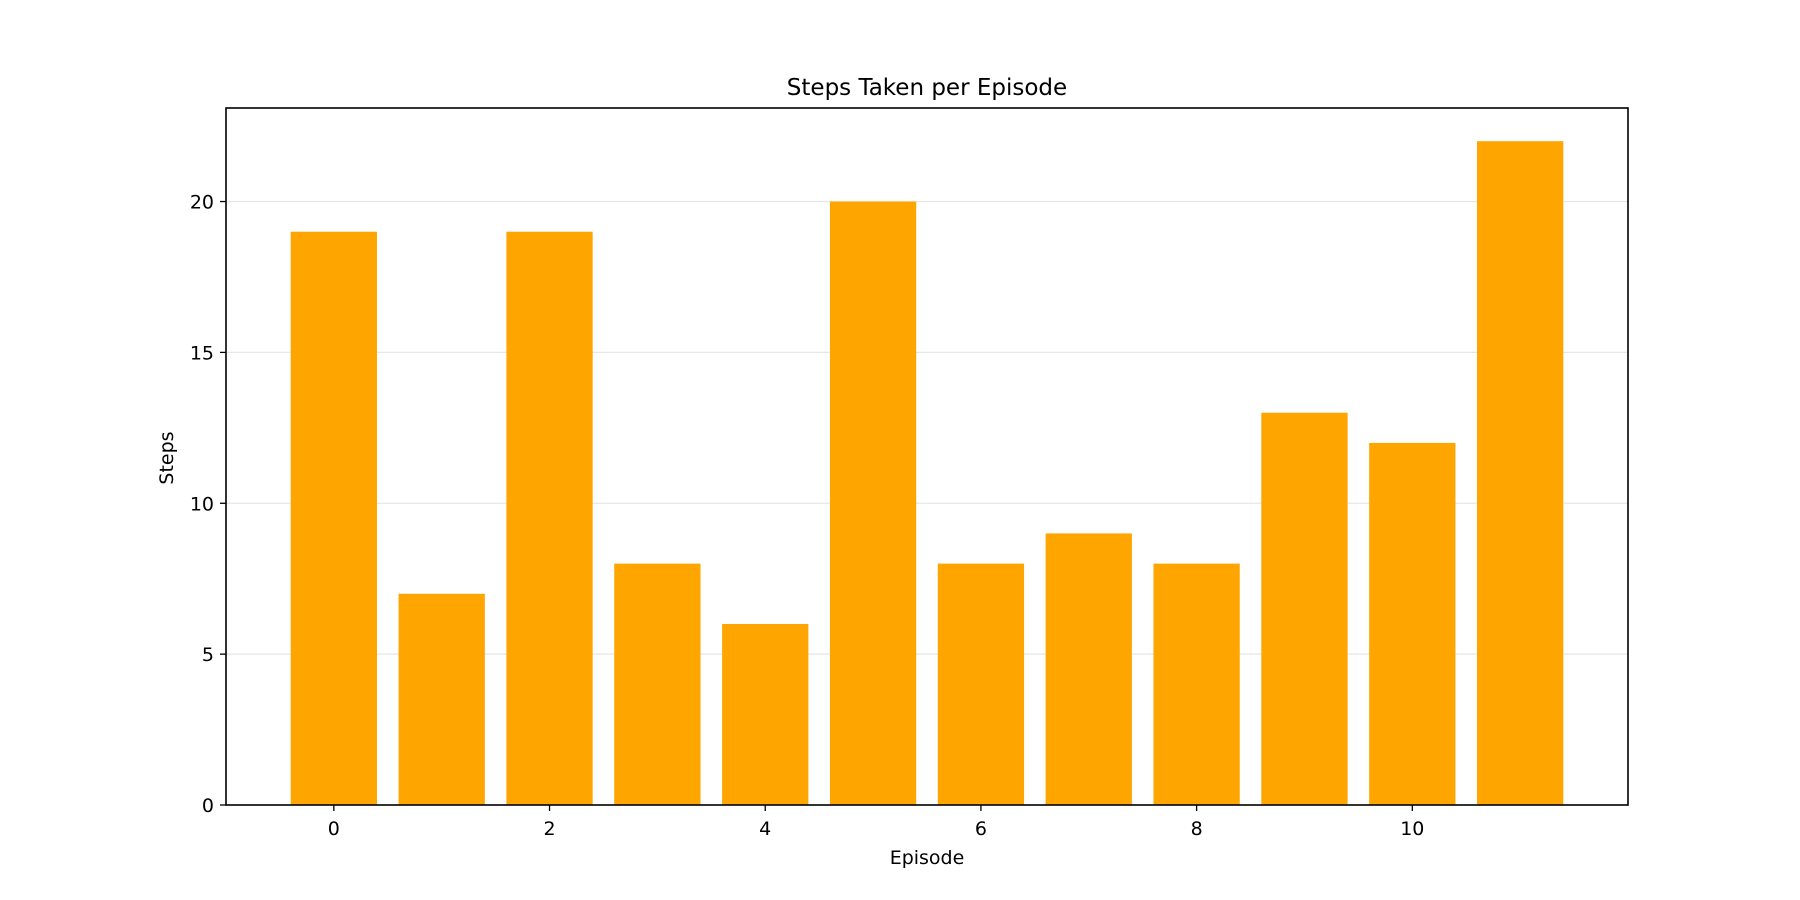  Describe the element at coordinates (876, 822) in the screenshot. I see `x-axis-ticks: 0 2 4 6 8 10` at that location.